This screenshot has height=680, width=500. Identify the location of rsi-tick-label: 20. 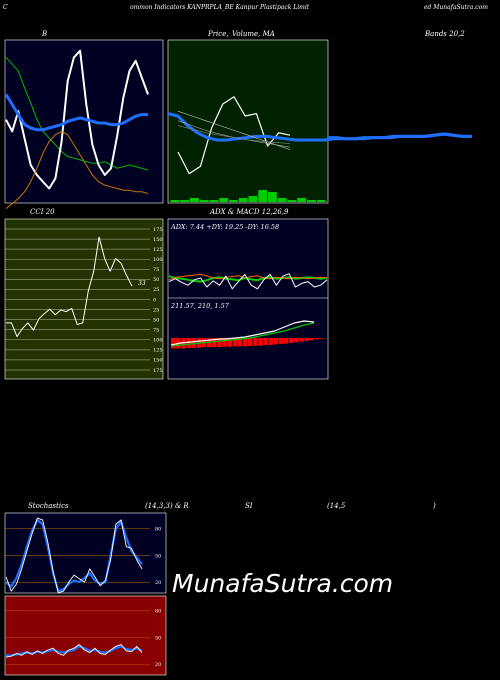
(158, 665).